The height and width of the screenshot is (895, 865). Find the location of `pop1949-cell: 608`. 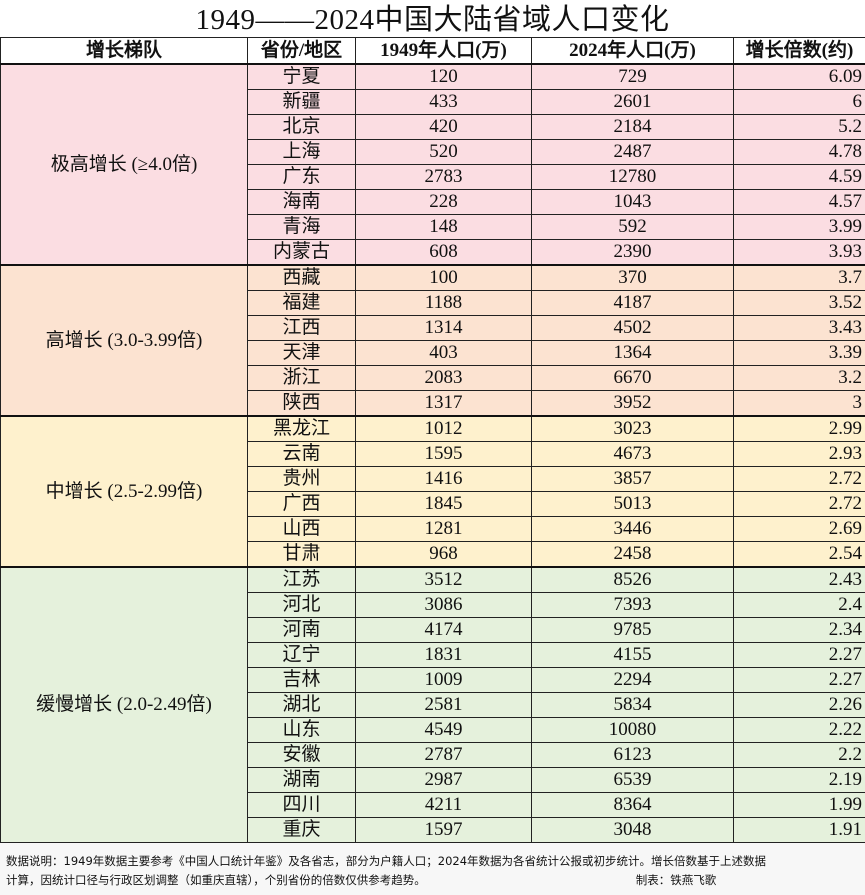

pop1949-cell: 608 is located at coordinates (444, 253).